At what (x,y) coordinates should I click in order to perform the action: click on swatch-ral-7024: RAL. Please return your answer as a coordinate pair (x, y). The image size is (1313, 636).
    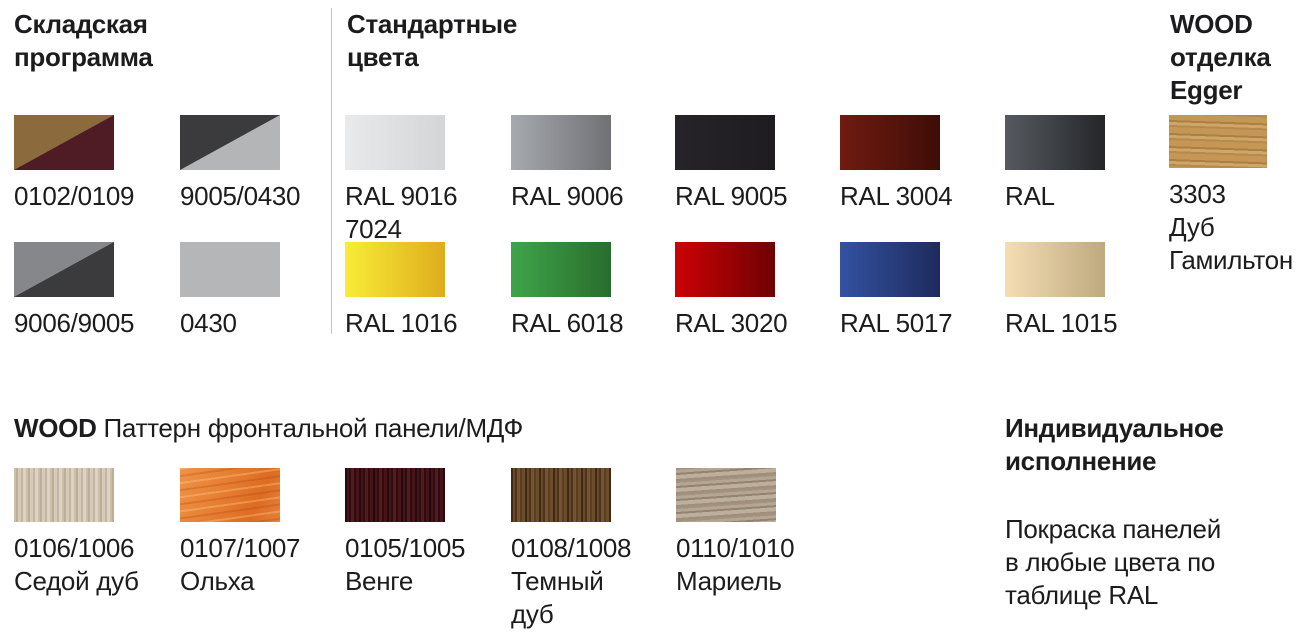
    Looking at the image, I should click on (1055, 164).